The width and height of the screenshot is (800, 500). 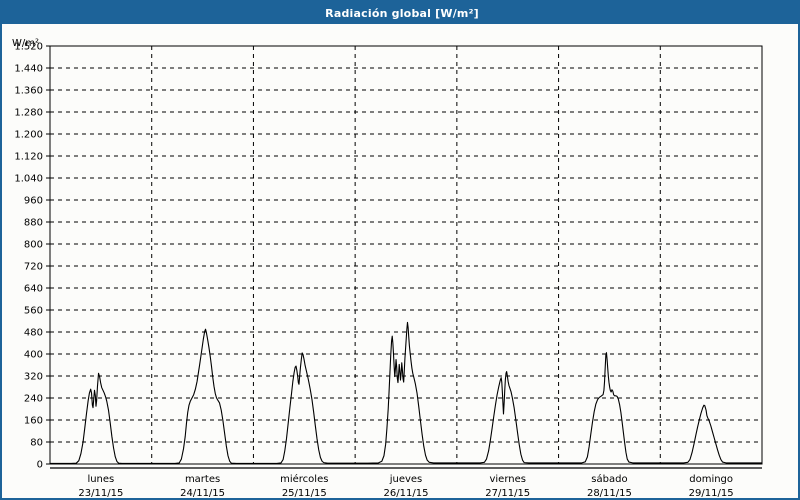 I want to click on y-tick-label: 1.120, so click(x=28, y=157).